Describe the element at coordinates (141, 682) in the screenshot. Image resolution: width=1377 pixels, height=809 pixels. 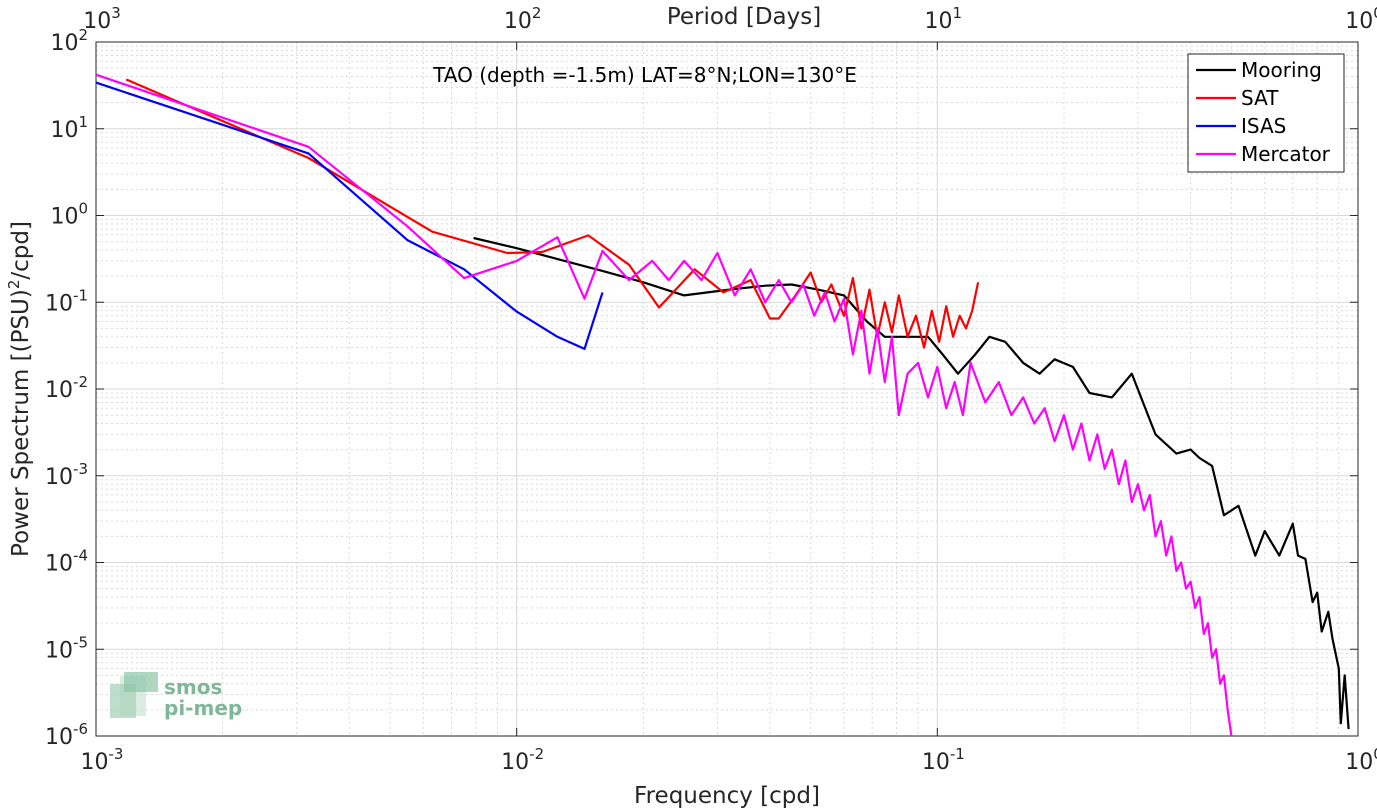
I see `logo-mark` at that location.